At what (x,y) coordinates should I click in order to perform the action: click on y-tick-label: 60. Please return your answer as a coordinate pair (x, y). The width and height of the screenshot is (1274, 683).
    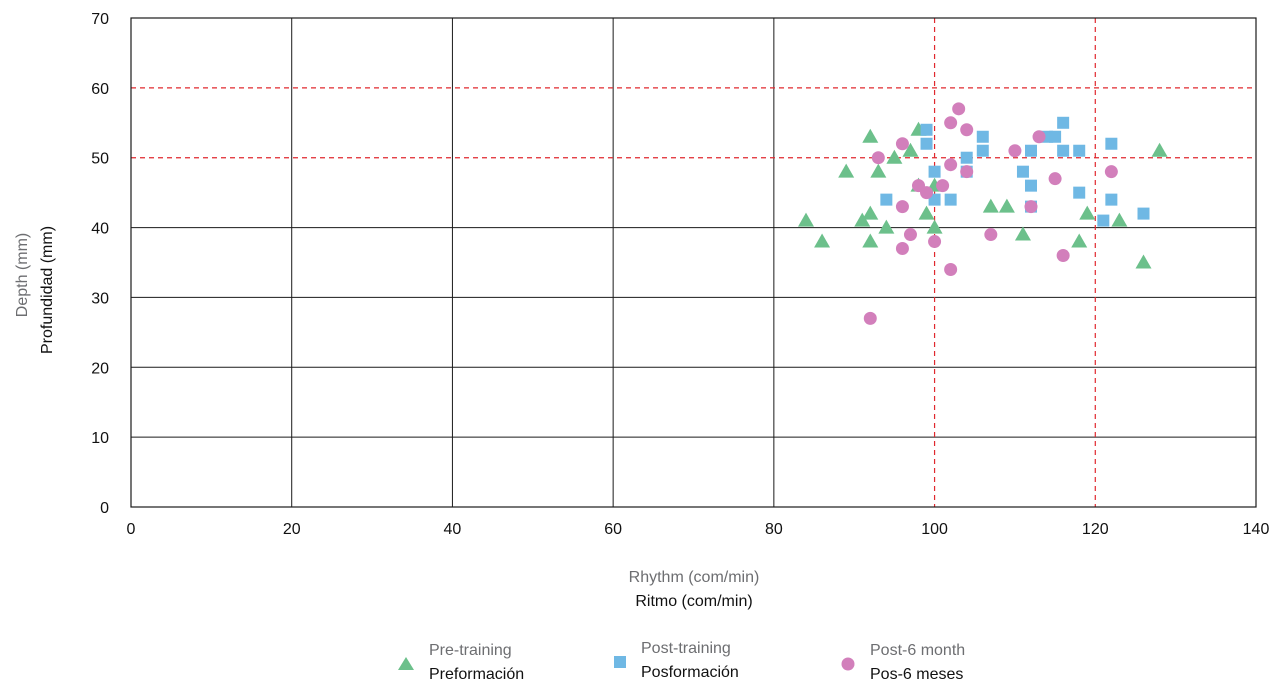
    Looking at the image, I should click on (100, 89).